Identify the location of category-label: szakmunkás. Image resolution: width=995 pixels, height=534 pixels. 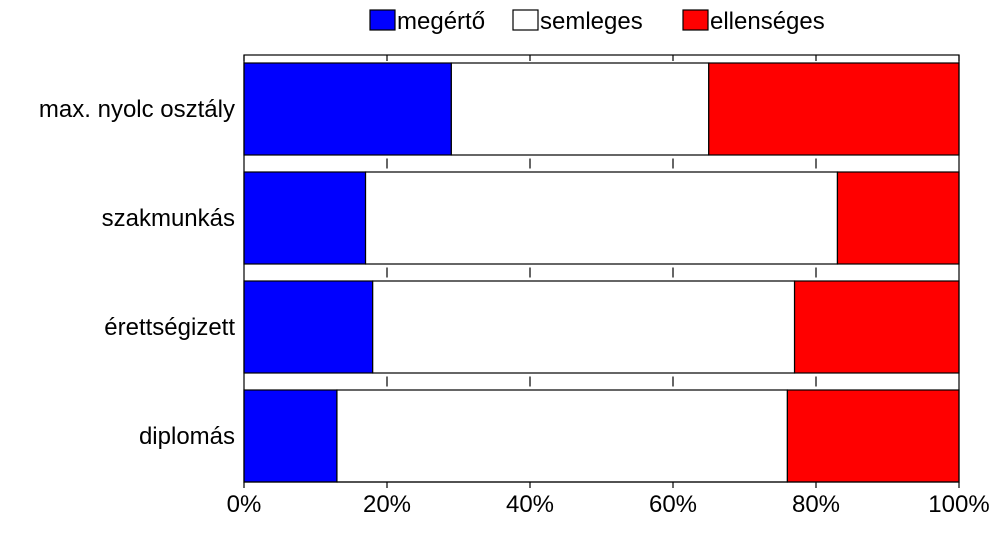
(168, 218).